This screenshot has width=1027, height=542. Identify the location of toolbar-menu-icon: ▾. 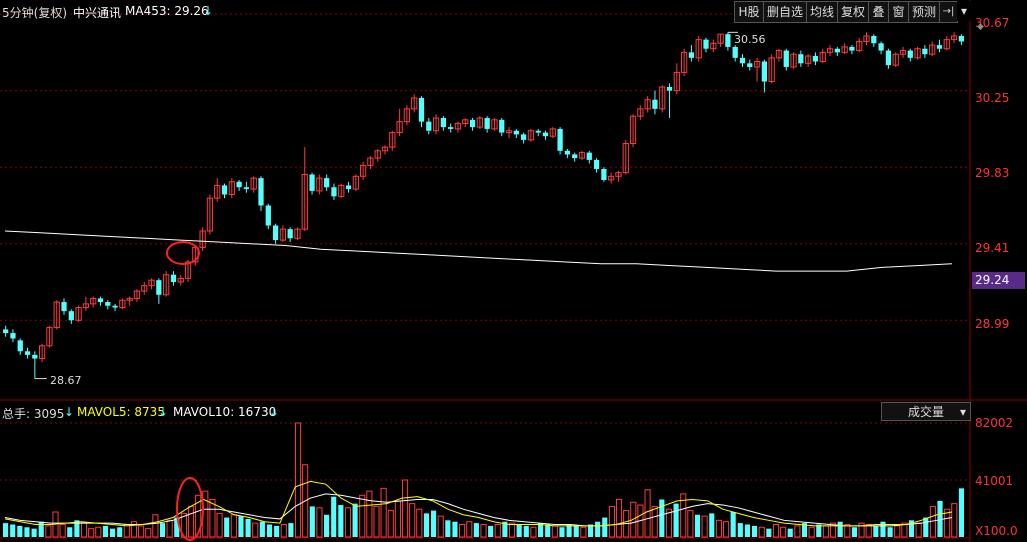
(964, 11).